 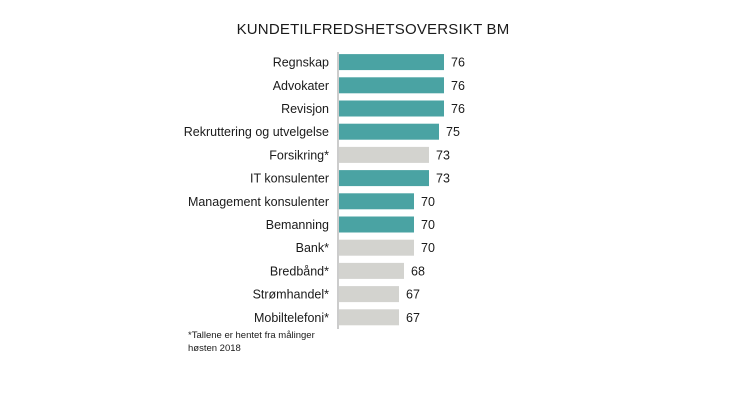 What do you see at coordinates (391, 190) in the screenshot?
I see `bars` at bounding box center [391, 190].